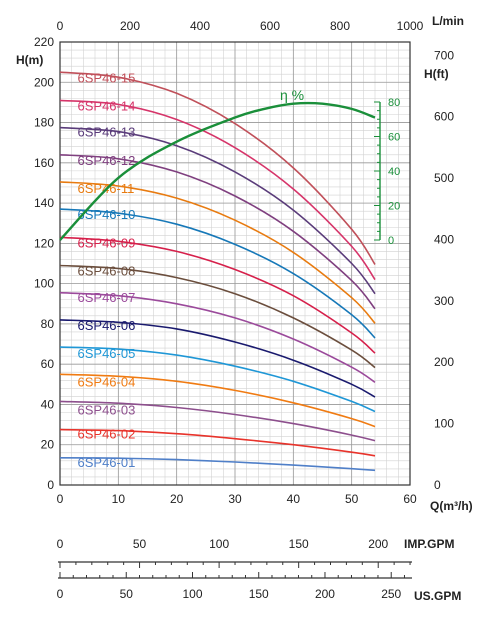 This screenshot has width=500, height=625. I want to click on imp-gpm-label: IMP.GPM, so click(429, 544).